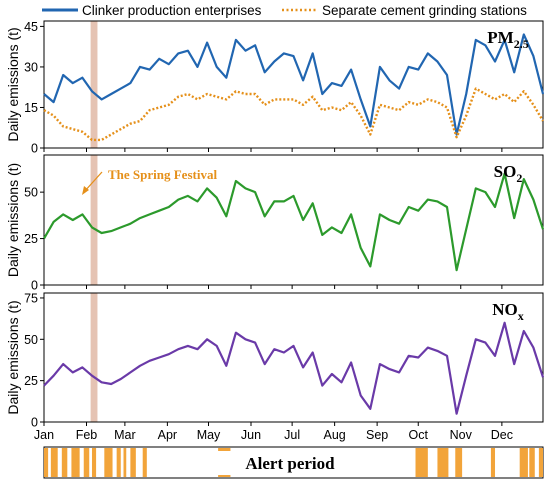  Describe the element at coordinates (31, 27) in the screenshot. I see `y-tick-label: 45` at that location.